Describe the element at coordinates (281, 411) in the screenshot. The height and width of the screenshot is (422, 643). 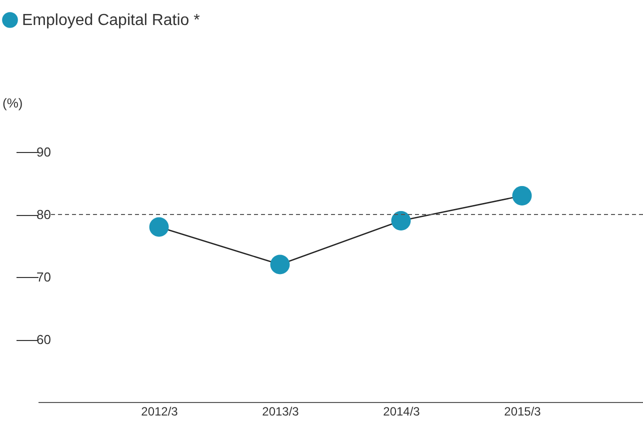
I see `x-tick-label: 2013/3` at that location.